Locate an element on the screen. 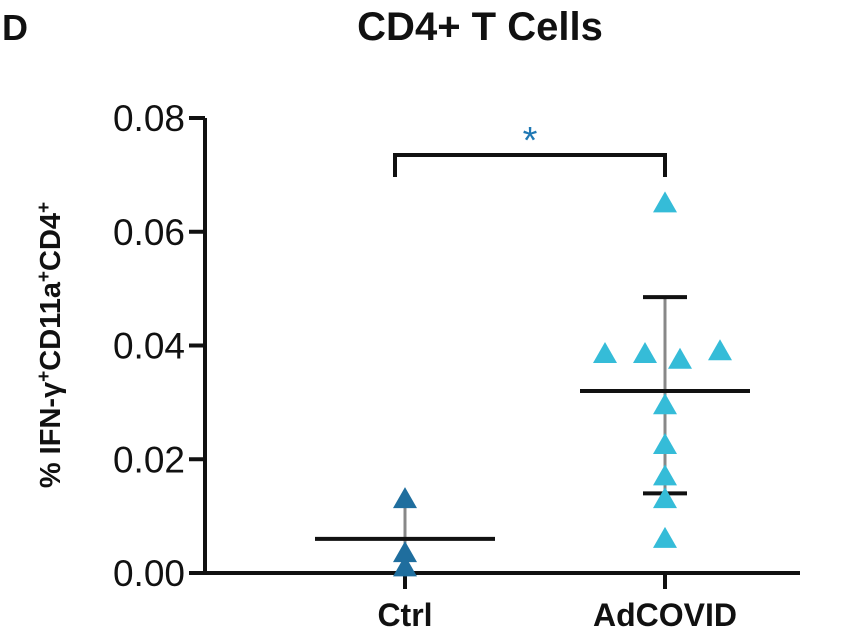  significance: * is located at coordinates (530, 148).